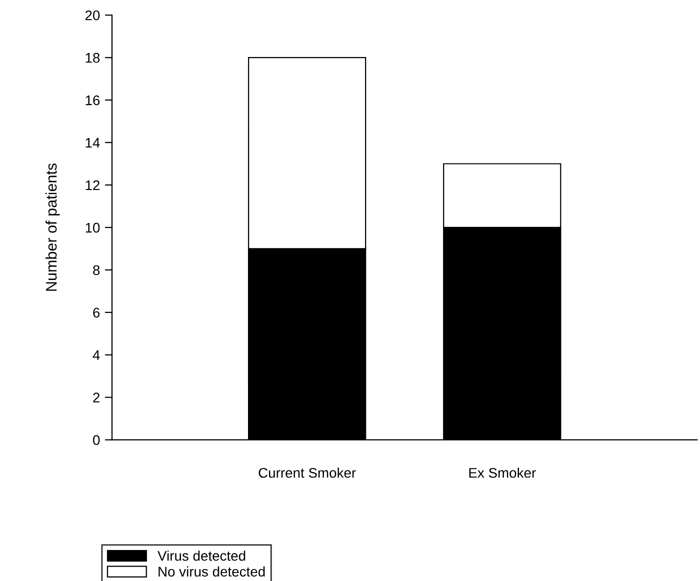 The image size is (700, 581). Describe the element at coordinates (202, 555) in the screenshot. I see `legend-label: Virus detected` at that location.